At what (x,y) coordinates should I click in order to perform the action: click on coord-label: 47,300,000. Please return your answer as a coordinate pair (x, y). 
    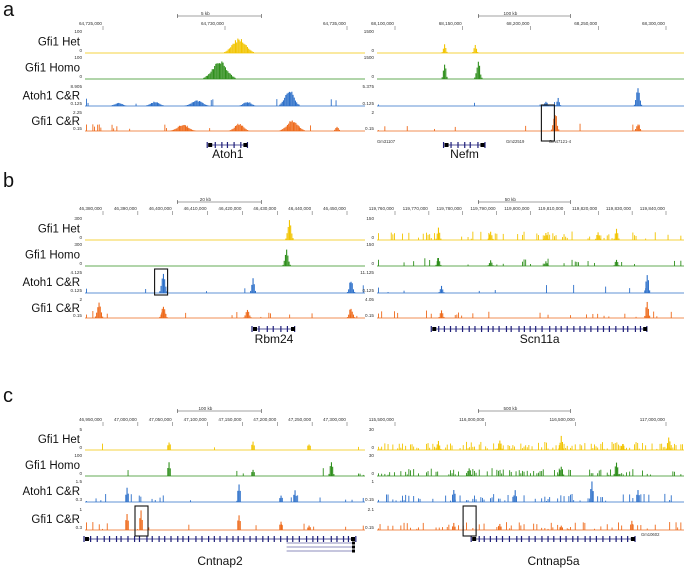
    Looking at the image, I should click on (334, 419).